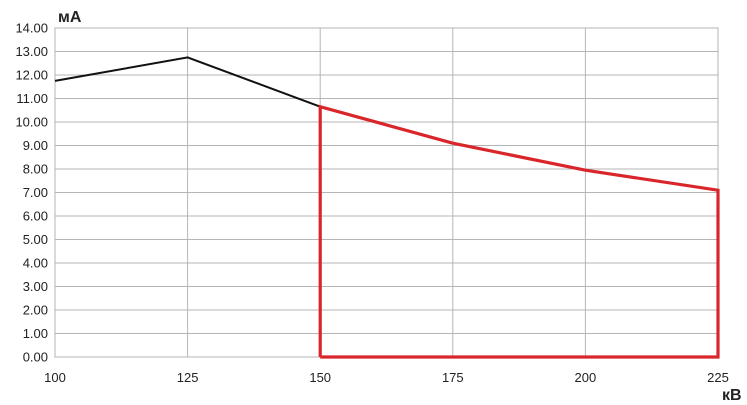 The width and height of the screenshot is (747, 405). What do you see at coordinates (732, 395) in the screenshot?
I see `x-axis-unit-label: кВ` at bounding box center [732, 395].